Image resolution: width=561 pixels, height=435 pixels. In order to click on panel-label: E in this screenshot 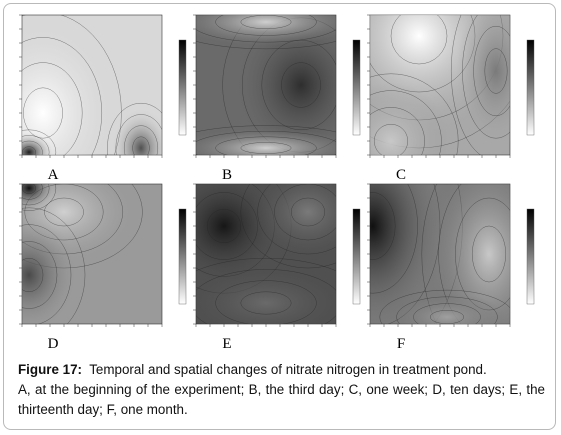, I will do `click(226, 344)`.